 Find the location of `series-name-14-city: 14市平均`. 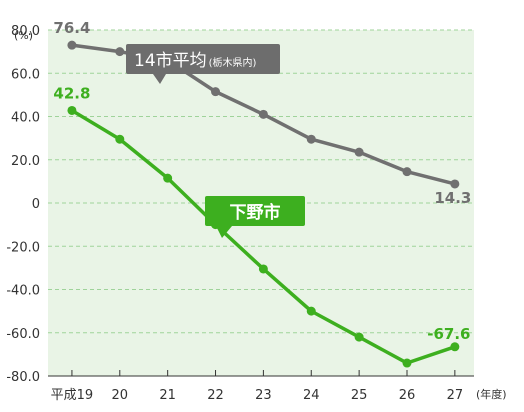

series-name-14-city: 14市平均 is located at coordinates (170, 61).